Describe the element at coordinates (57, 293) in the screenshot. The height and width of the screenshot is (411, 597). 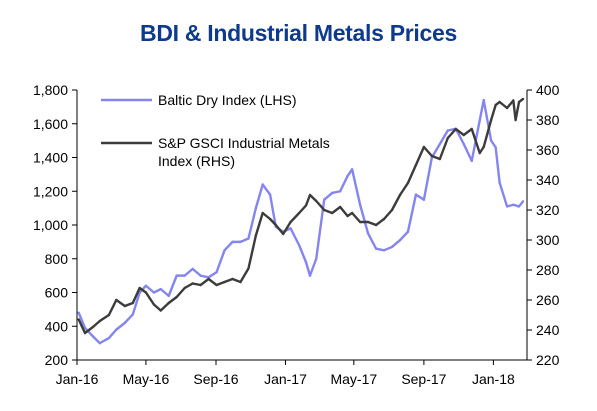
I see `y-left-tick-label: 600` at that location.